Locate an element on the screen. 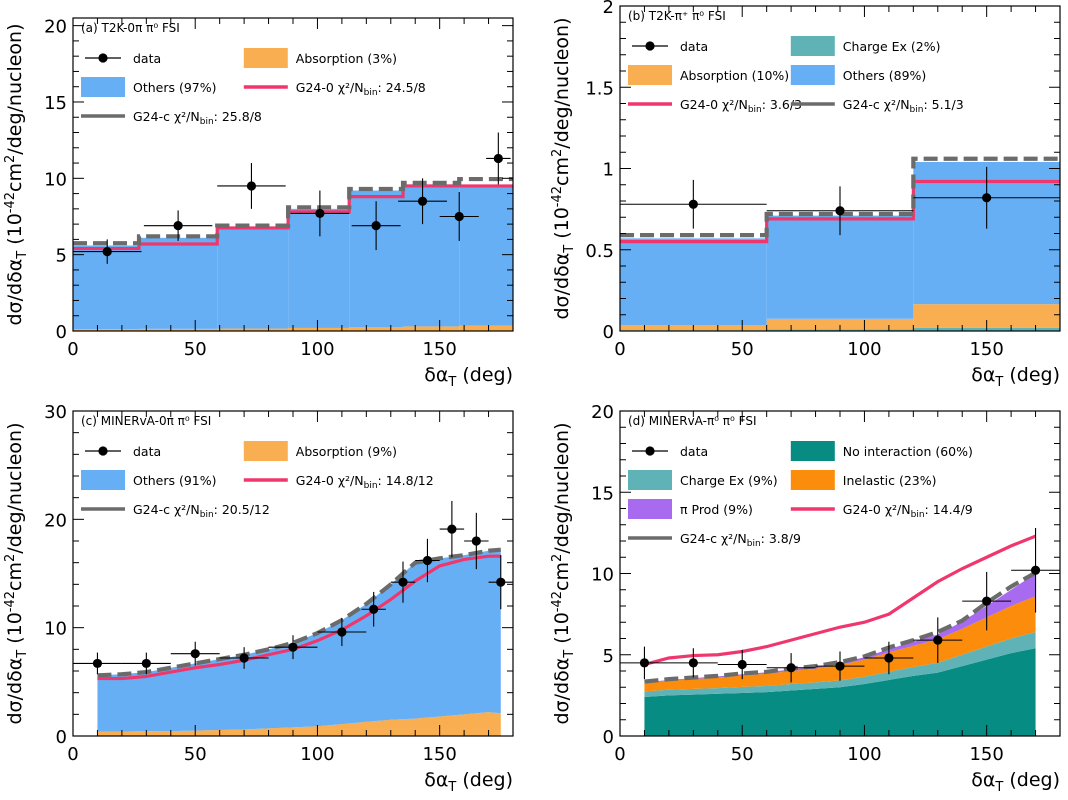 This screenshot has width=1068, height=800. legend-label: G24-c χ²/Nbin: 20.5/12 is located at coordinates (201, 511).